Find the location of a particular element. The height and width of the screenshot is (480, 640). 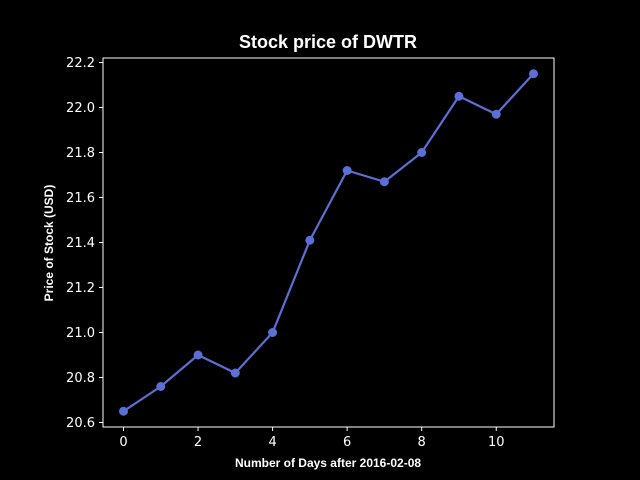

y-tick-label: 21.0 is located at coordinates (80, 333).